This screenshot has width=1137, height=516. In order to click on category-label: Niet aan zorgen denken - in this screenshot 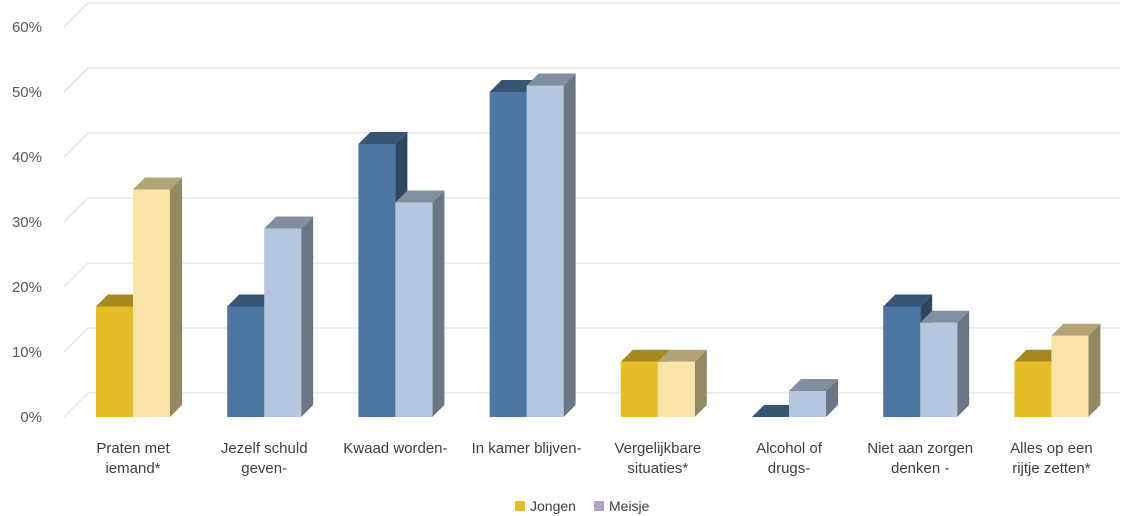, I will do `click(920, 458)`.